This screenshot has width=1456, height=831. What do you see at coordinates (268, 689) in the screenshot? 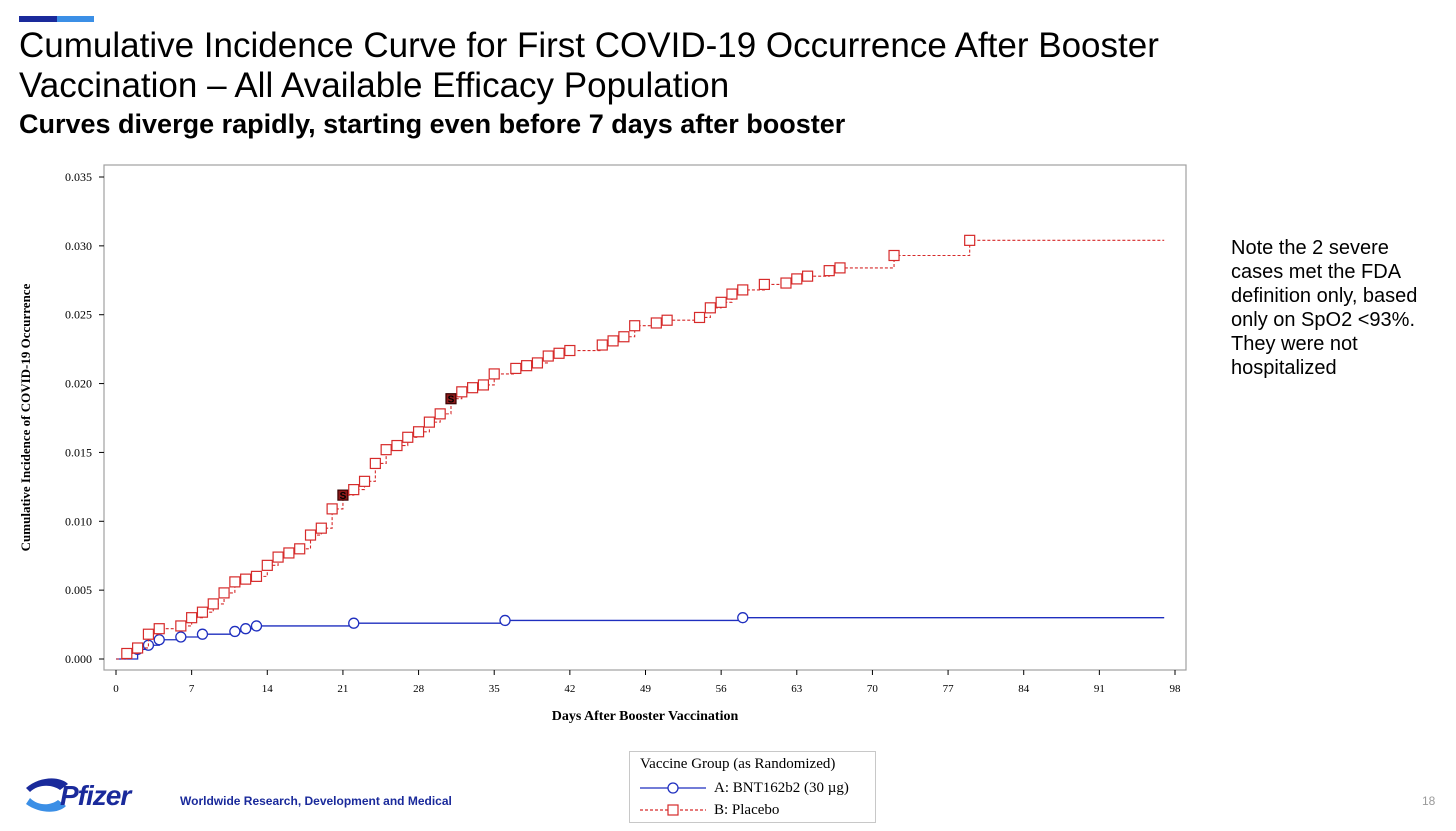
I see `x-tick-label: 14` at bounding box center [268, 689].